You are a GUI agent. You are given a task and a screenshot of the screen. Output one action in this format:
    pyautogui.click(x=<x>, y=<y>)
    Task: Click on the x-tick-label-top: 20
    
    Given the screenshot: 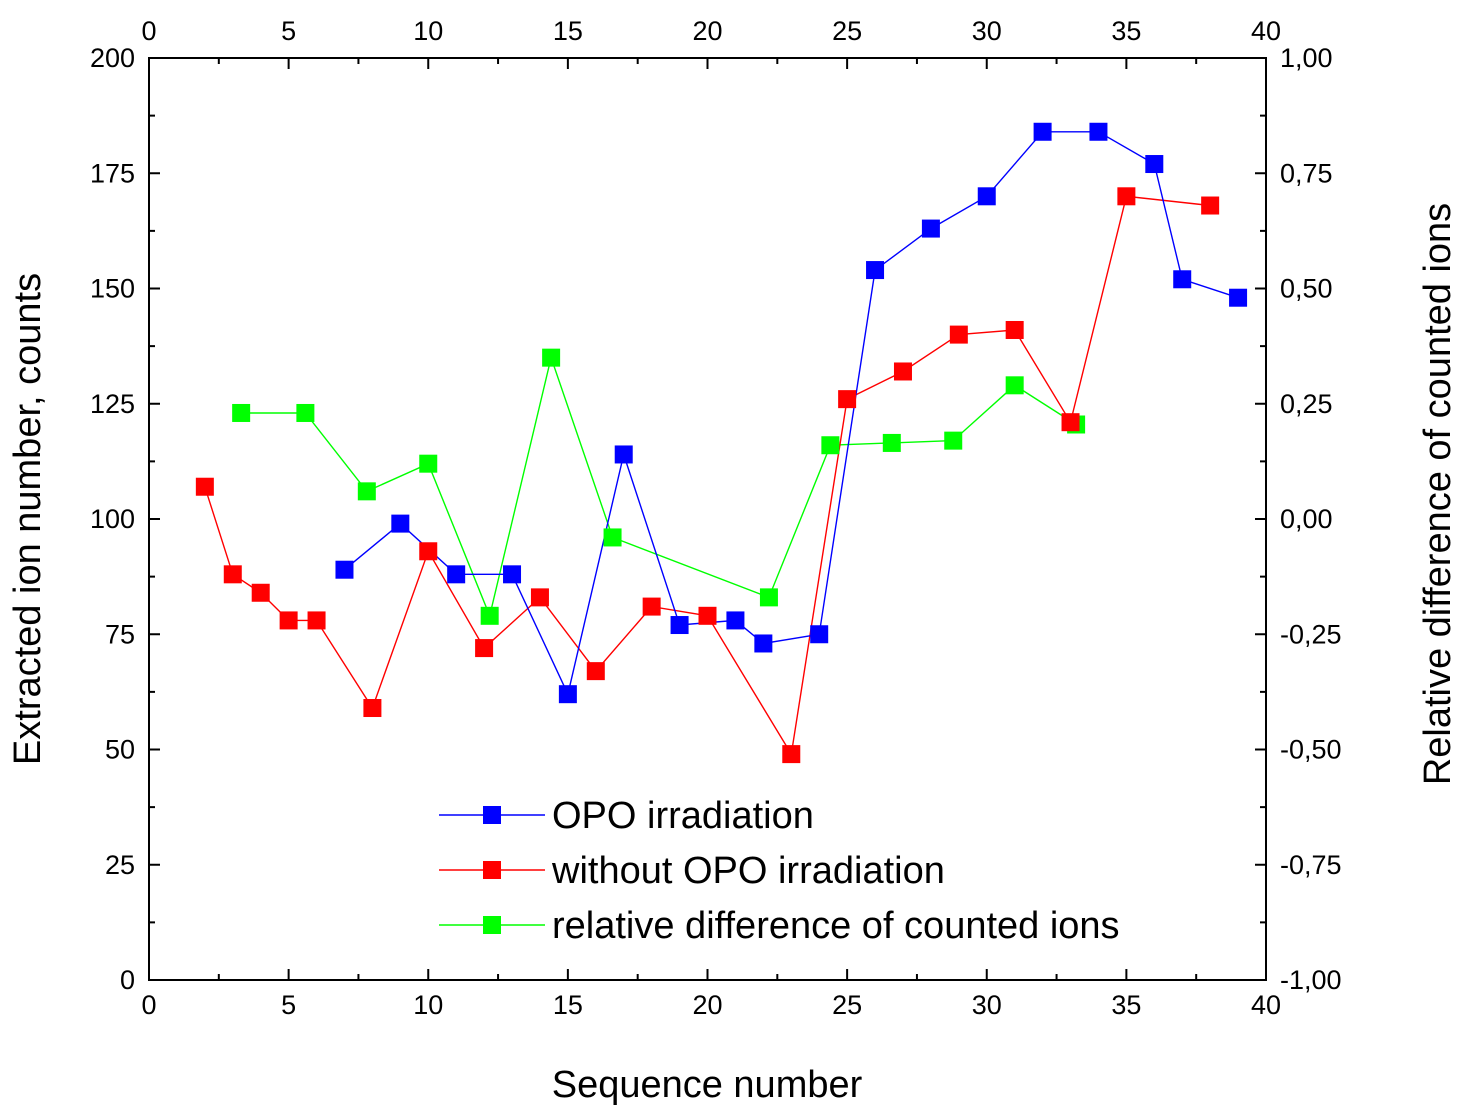 What is the action you would take?
    pyautogui.click(x=707, y=31)
    